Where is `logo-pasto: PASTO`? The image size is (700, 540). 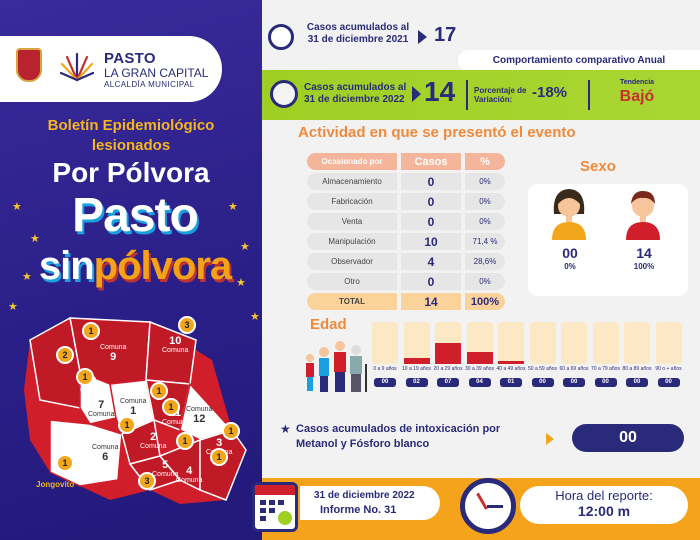
logo-pasto: PASTO is located at coordinates (130, 58).